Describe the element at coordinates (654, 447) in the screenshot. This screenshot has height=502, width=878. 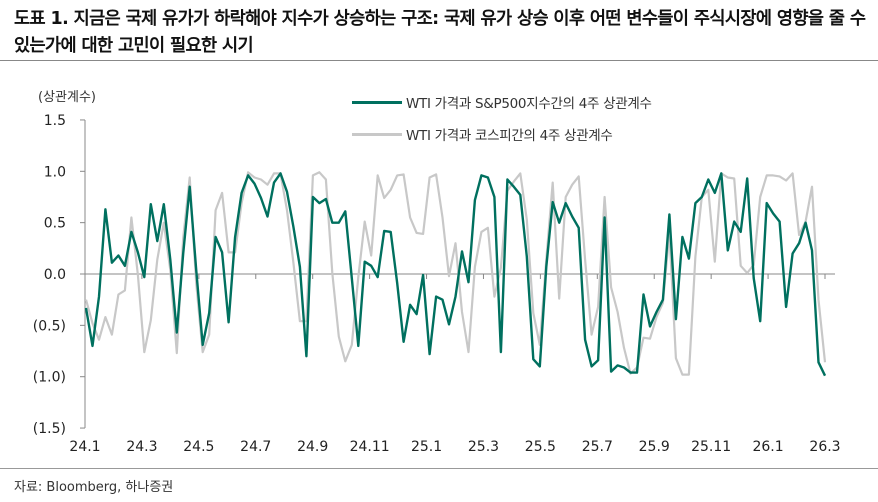
I see `x-tick-label: 25.9` at that location.